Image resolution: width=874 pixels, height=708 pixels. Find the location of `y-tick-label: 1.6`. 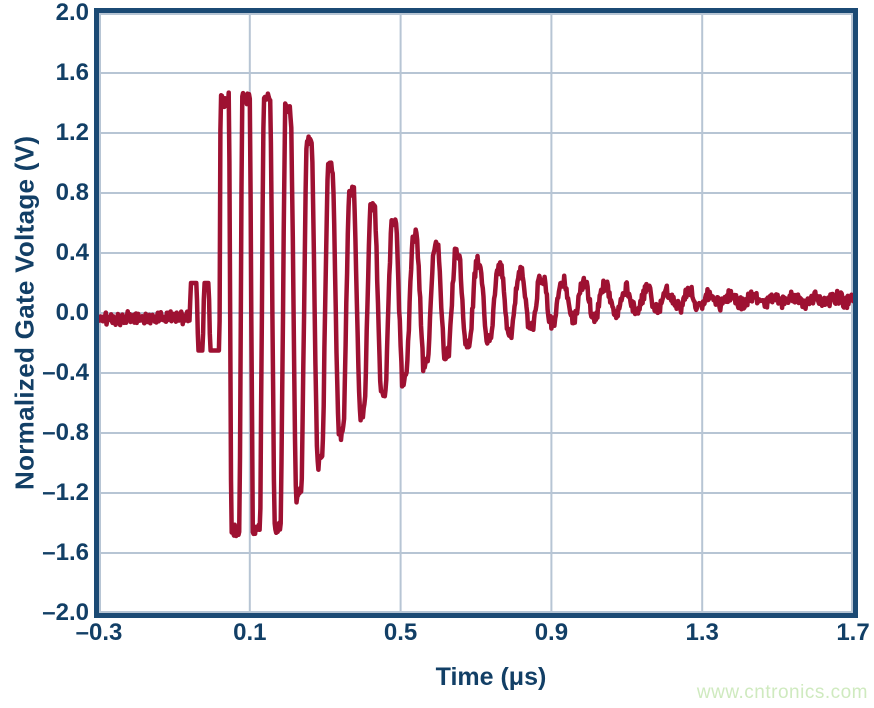

y-tick-label: 1.6 is located at coordinates (72, 72).